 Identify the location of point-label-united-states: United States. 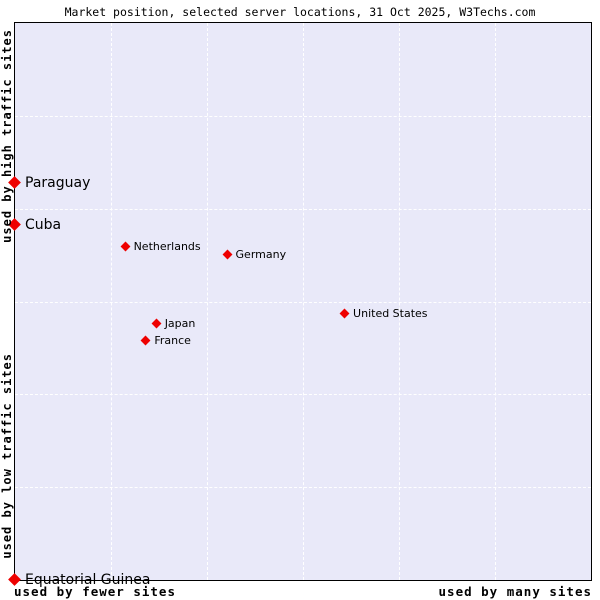
(390, 313).